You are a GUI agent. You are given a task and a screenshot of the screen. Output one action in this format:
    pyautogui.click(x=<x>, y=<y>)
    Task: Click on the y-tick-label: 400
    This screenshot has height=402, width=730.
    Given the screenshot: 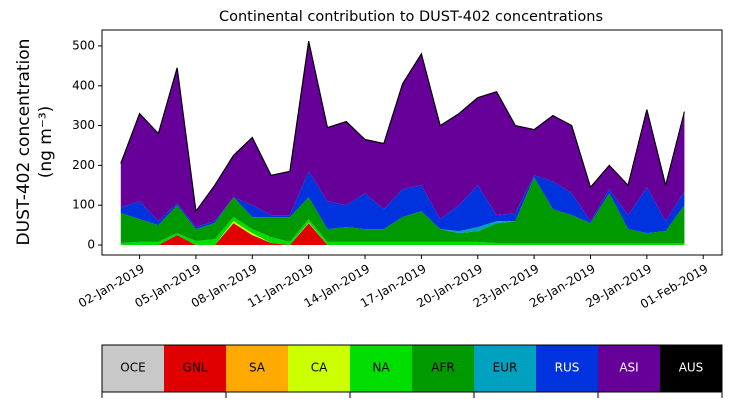 What is the action you would take?
    pyautogui.click(x=83, y=85)
    